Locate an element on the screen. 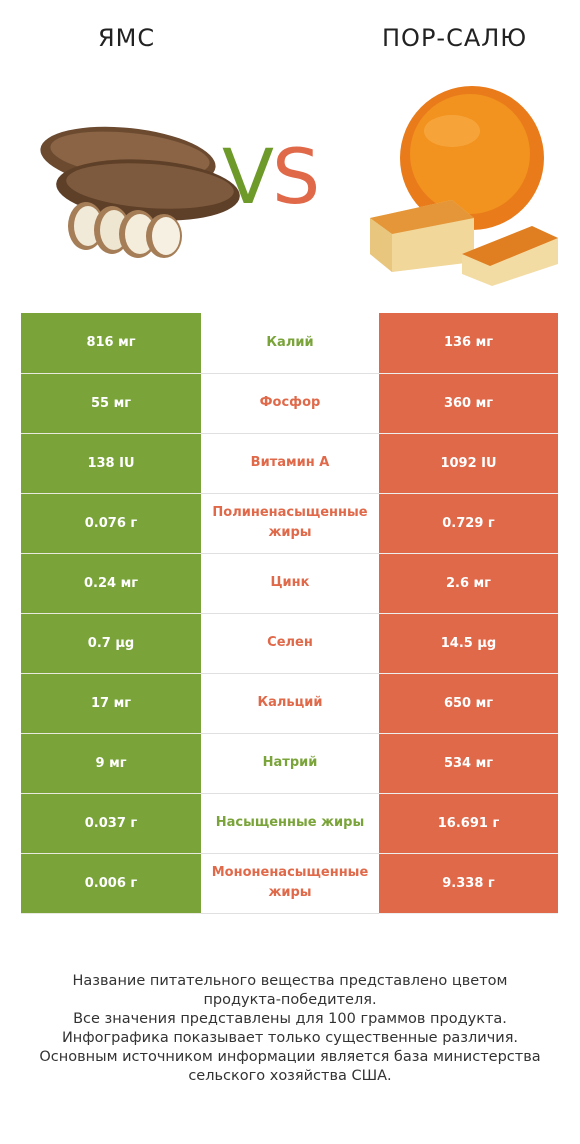 The width and height of the screenshot is (580, 1144). nutrient-name-cell: Кальций is located at coordinates (290, 703).